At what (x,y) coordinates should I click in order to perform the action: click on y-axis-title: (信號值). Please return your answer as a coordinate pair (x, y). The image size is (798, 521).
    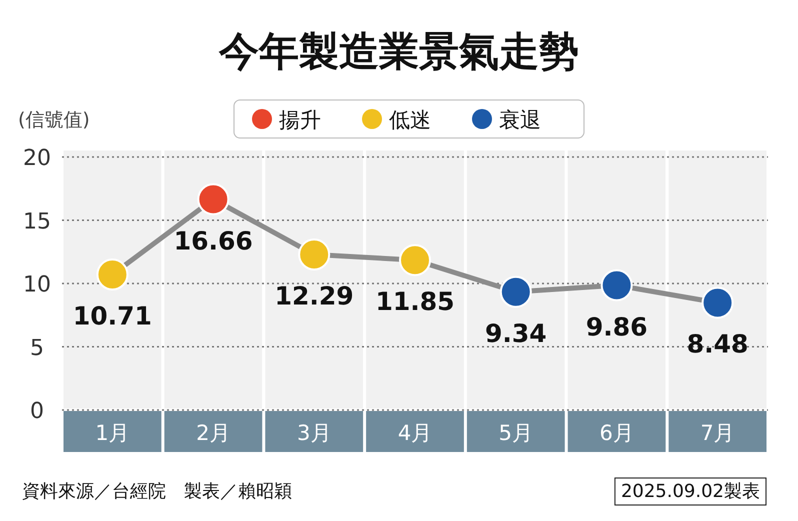
    Looking at the image, I should click on (54, 120).